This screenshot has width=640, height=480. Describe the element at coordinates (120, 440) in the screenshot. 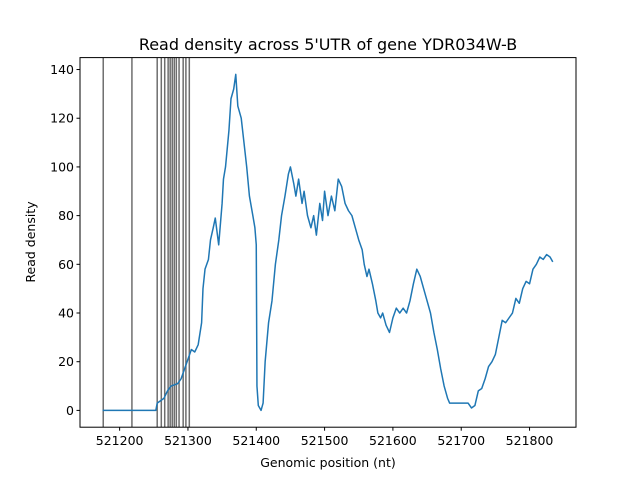

I see `x-tick-label: 521200` at that location.